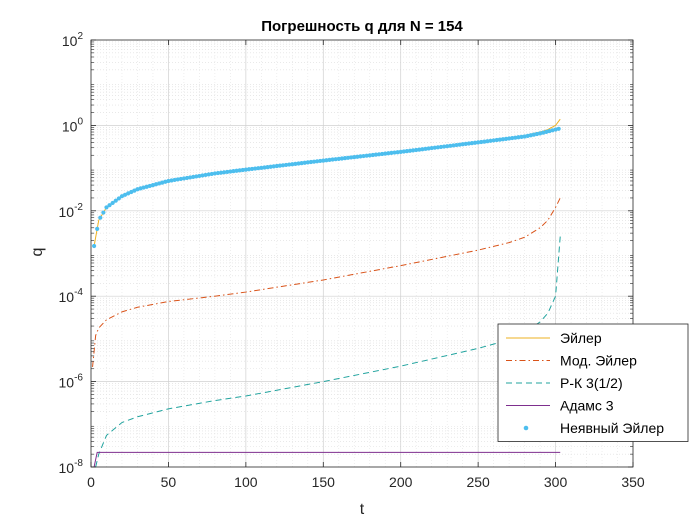  Describe the element at coordinates (598, 361) in the screenshot. I see `legend-label: Мод. Эйлер` at that location.